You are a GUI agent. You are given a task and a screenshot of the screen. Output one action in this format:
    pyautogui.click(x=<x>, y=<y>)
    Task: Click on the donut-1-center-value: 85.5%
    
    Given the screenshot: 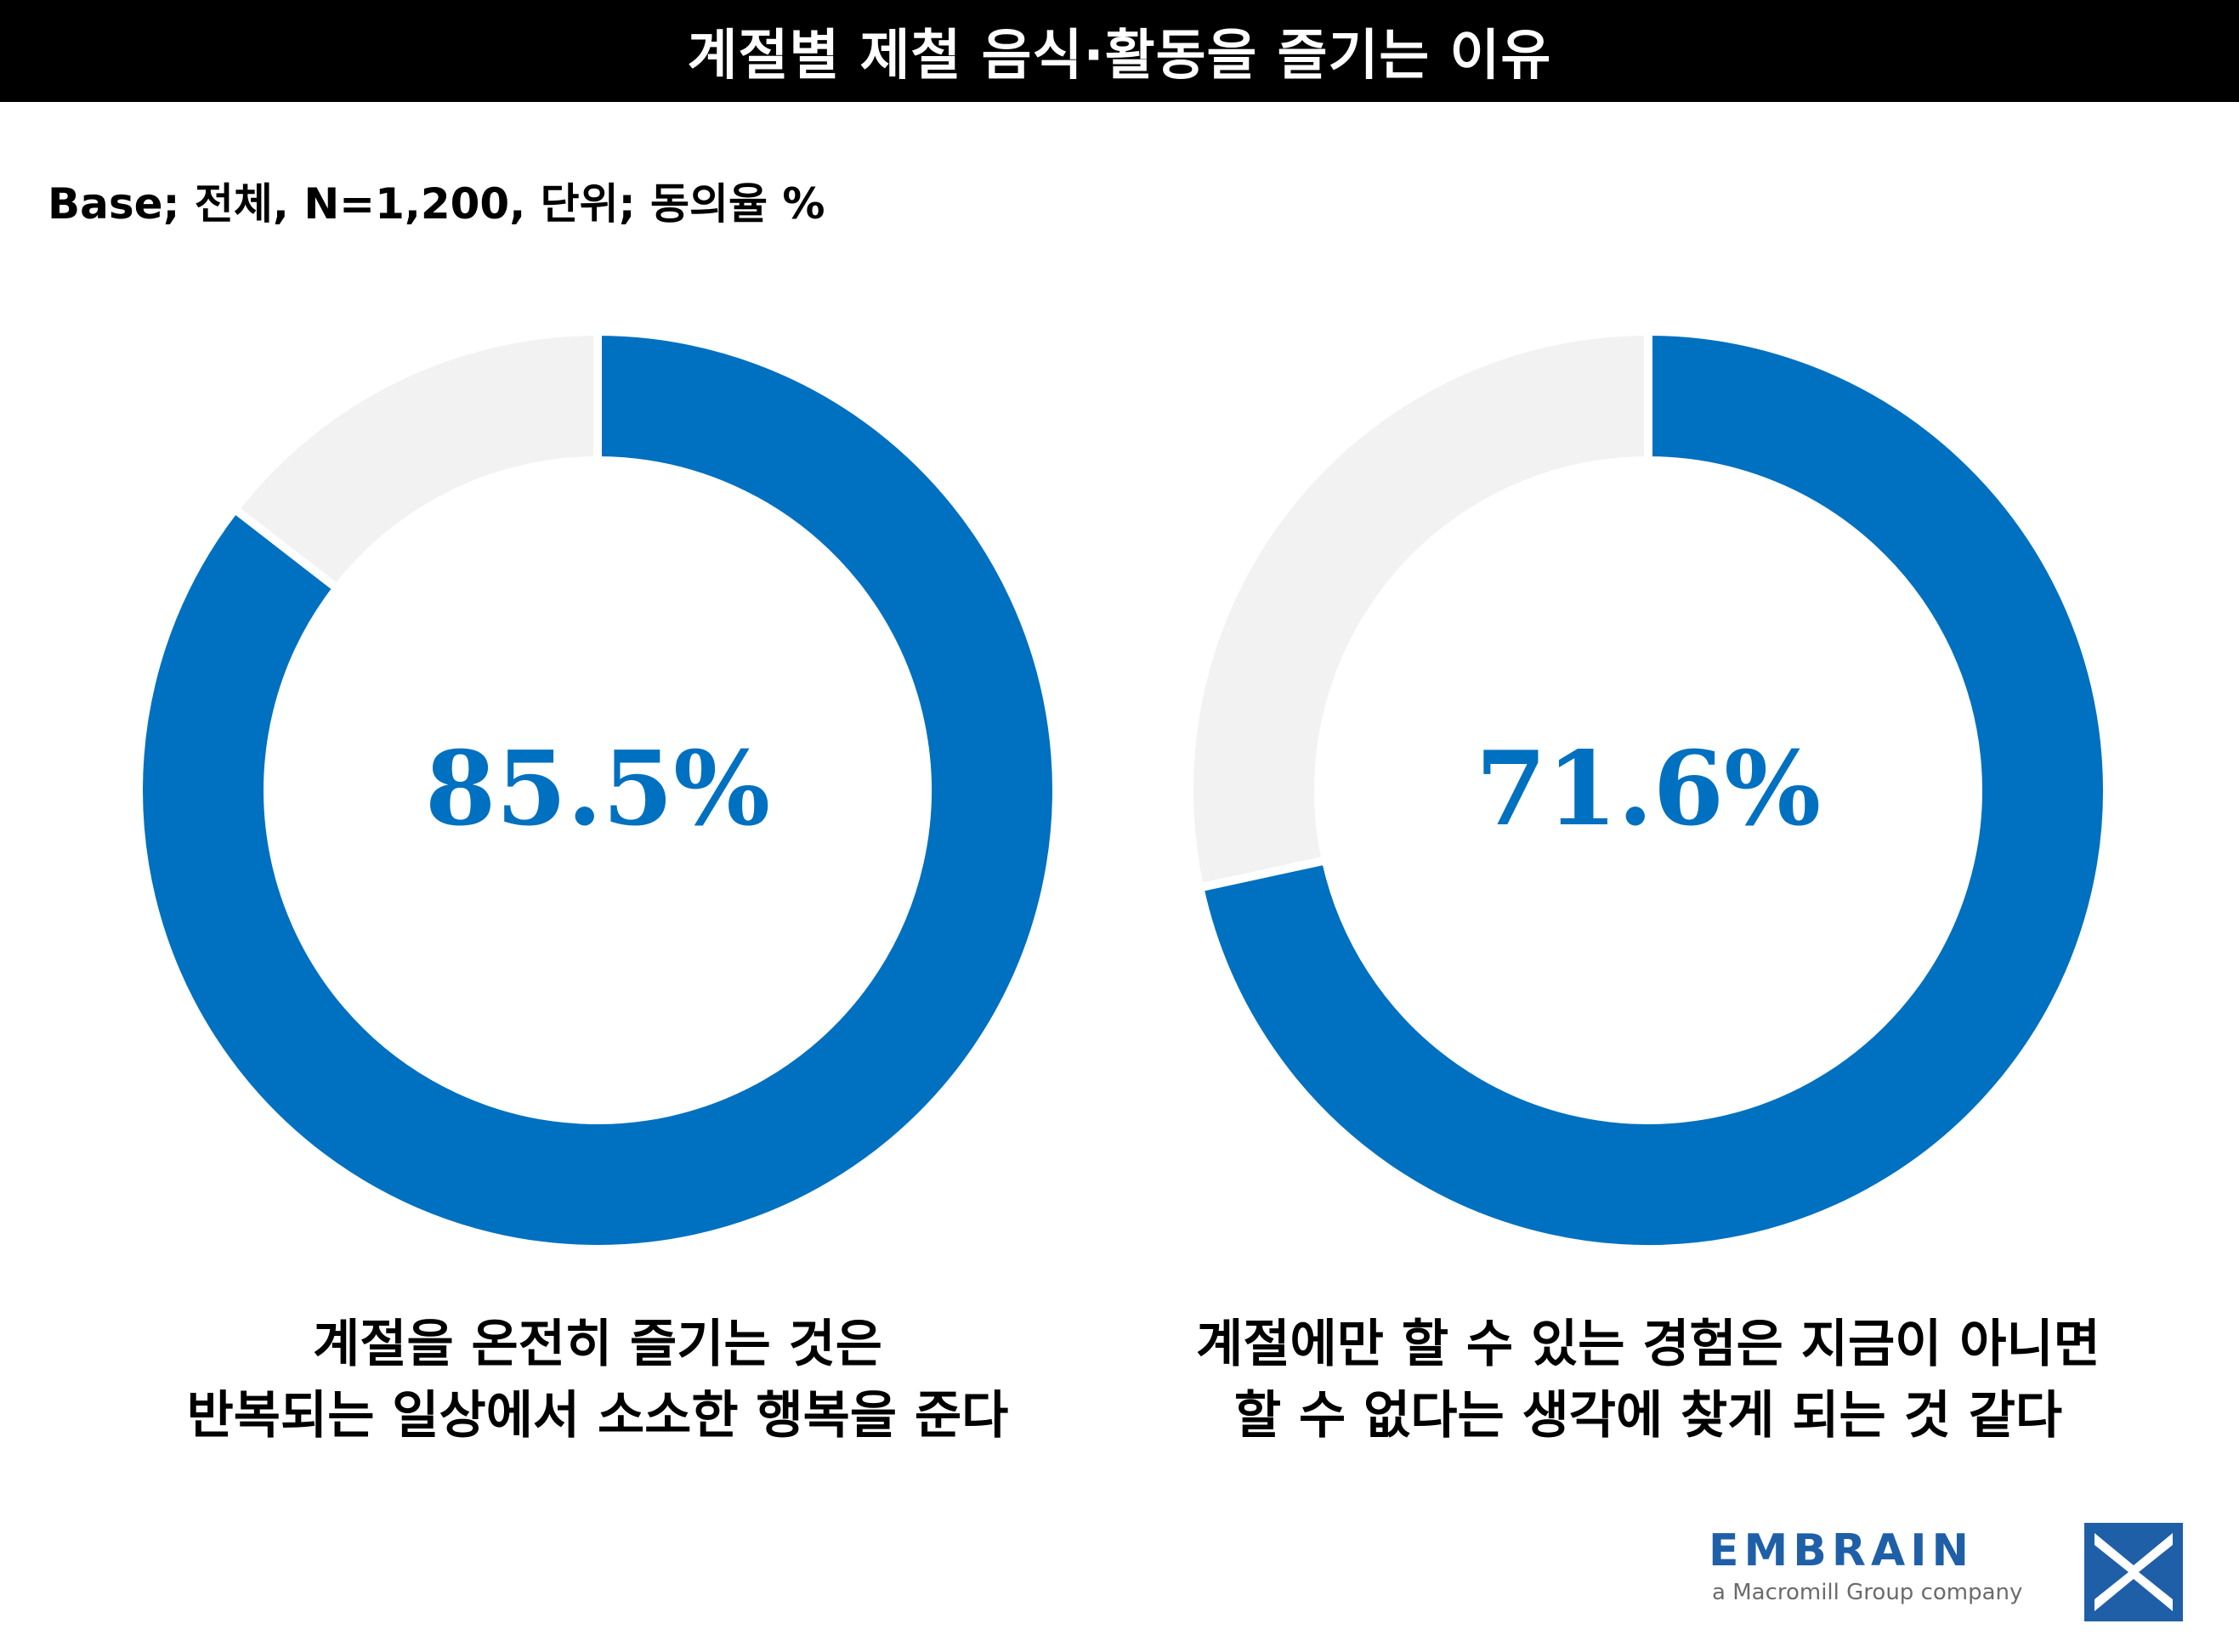 What is the action you would take?
    pyautogui.click(x=597, y=789)
    